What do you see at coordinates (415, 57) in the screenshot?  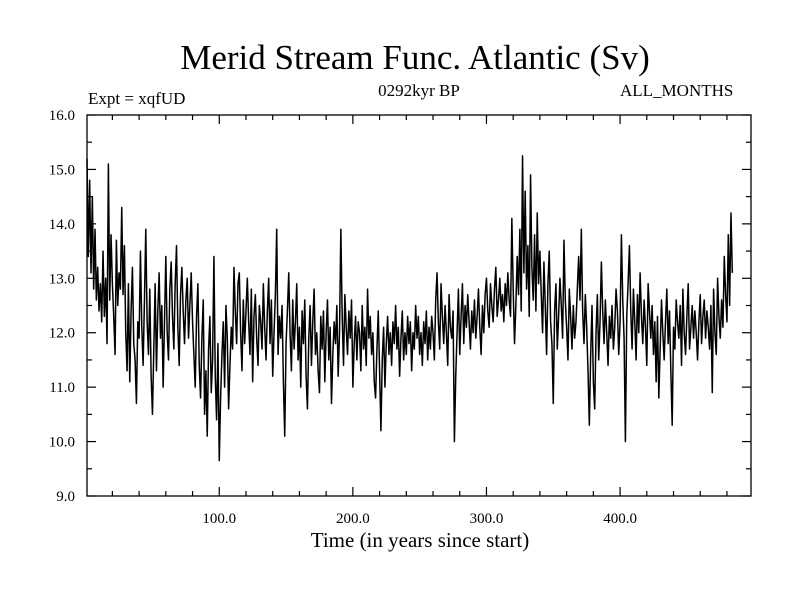 I see `chart-title: Merid Stream Func. Atlantic (Sv)` at bounding box center [415, 57].